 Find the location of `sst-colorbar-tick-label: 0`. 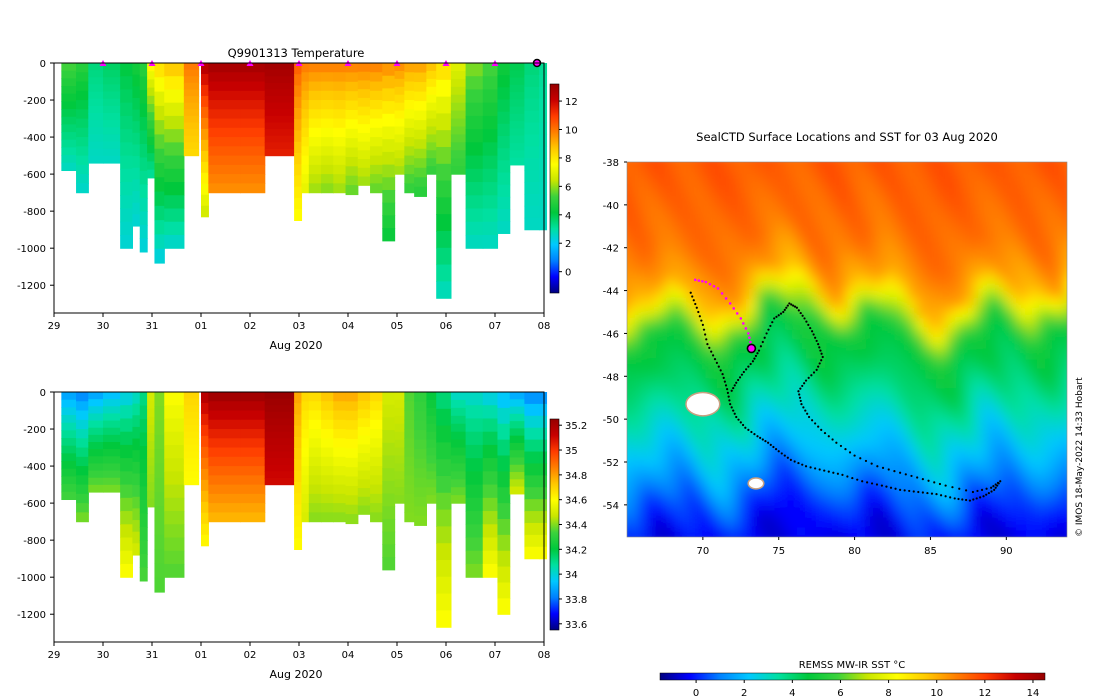

sst-colorbar-tick-label: 0 is located at coordinates (696, 693).